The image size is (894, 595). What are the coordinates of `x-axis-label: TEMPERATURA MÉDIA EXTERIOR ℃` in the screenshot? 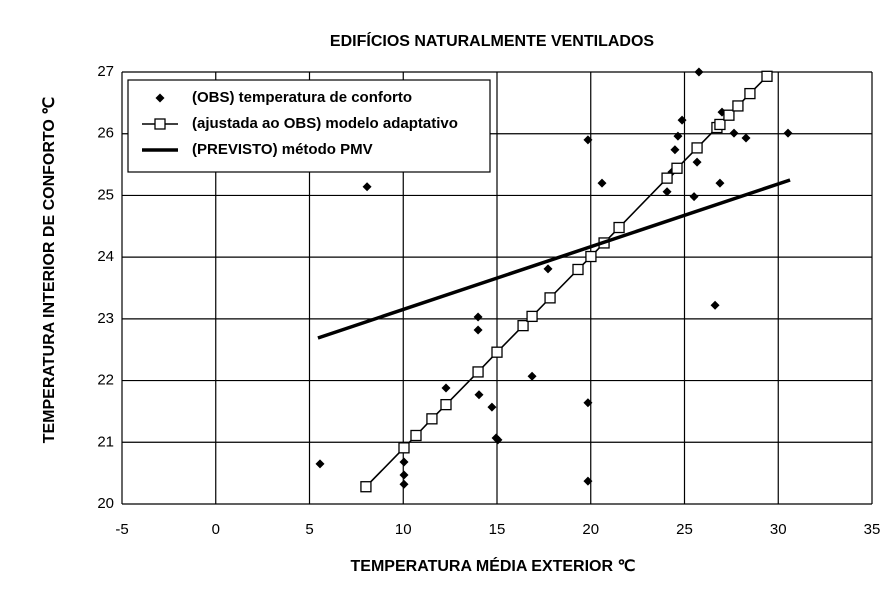 It's located at (493, 565).